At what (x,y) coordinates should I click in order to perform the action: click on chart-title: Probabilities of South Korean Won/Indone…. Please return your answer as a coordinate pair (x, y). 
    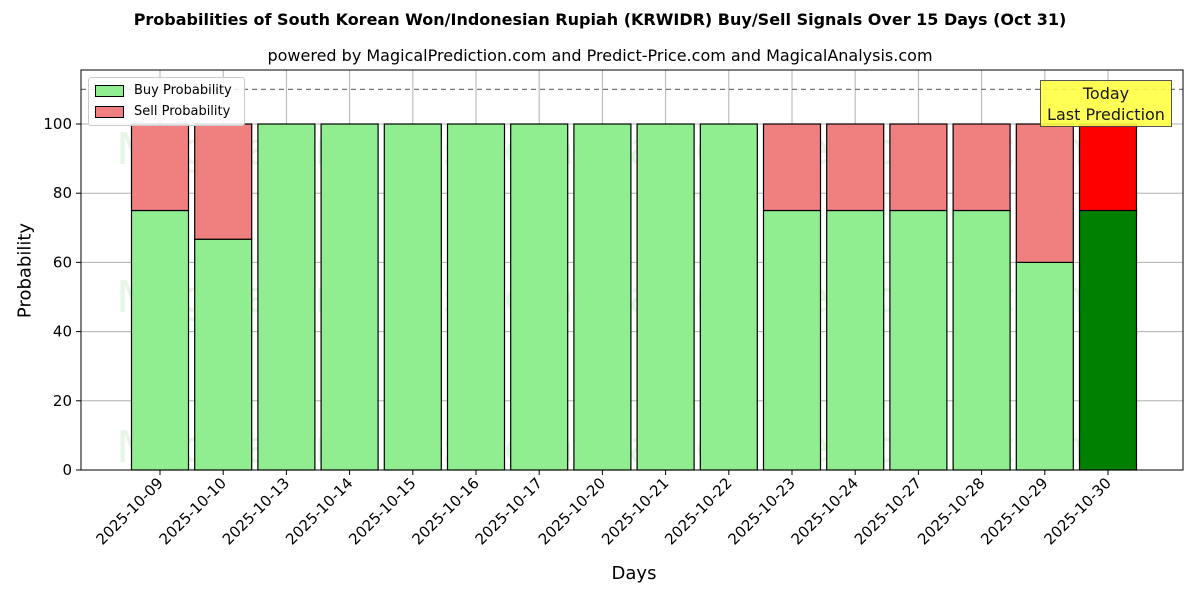
    Looking at the image, I should click on (600, 19).